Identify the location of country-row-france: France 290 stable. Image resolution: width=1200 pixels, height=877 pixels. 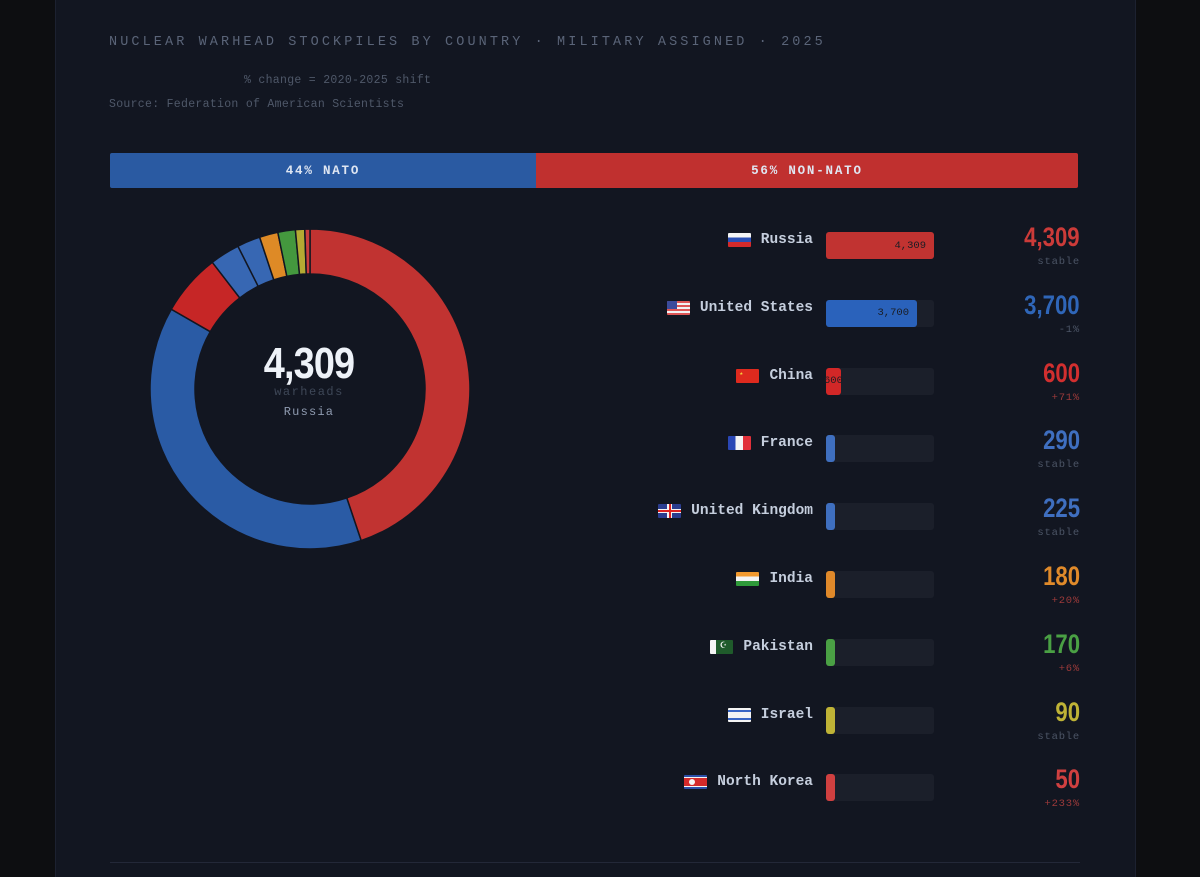
(850, 459).